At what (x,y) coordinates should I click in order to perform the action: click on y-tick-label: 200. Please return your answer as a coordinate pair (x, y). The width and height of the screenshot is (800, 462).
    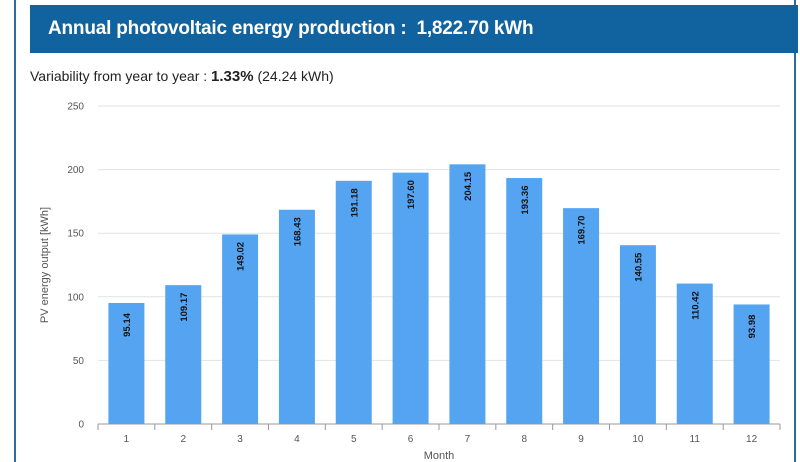
    Looking at the image, I should click on (75, 170).